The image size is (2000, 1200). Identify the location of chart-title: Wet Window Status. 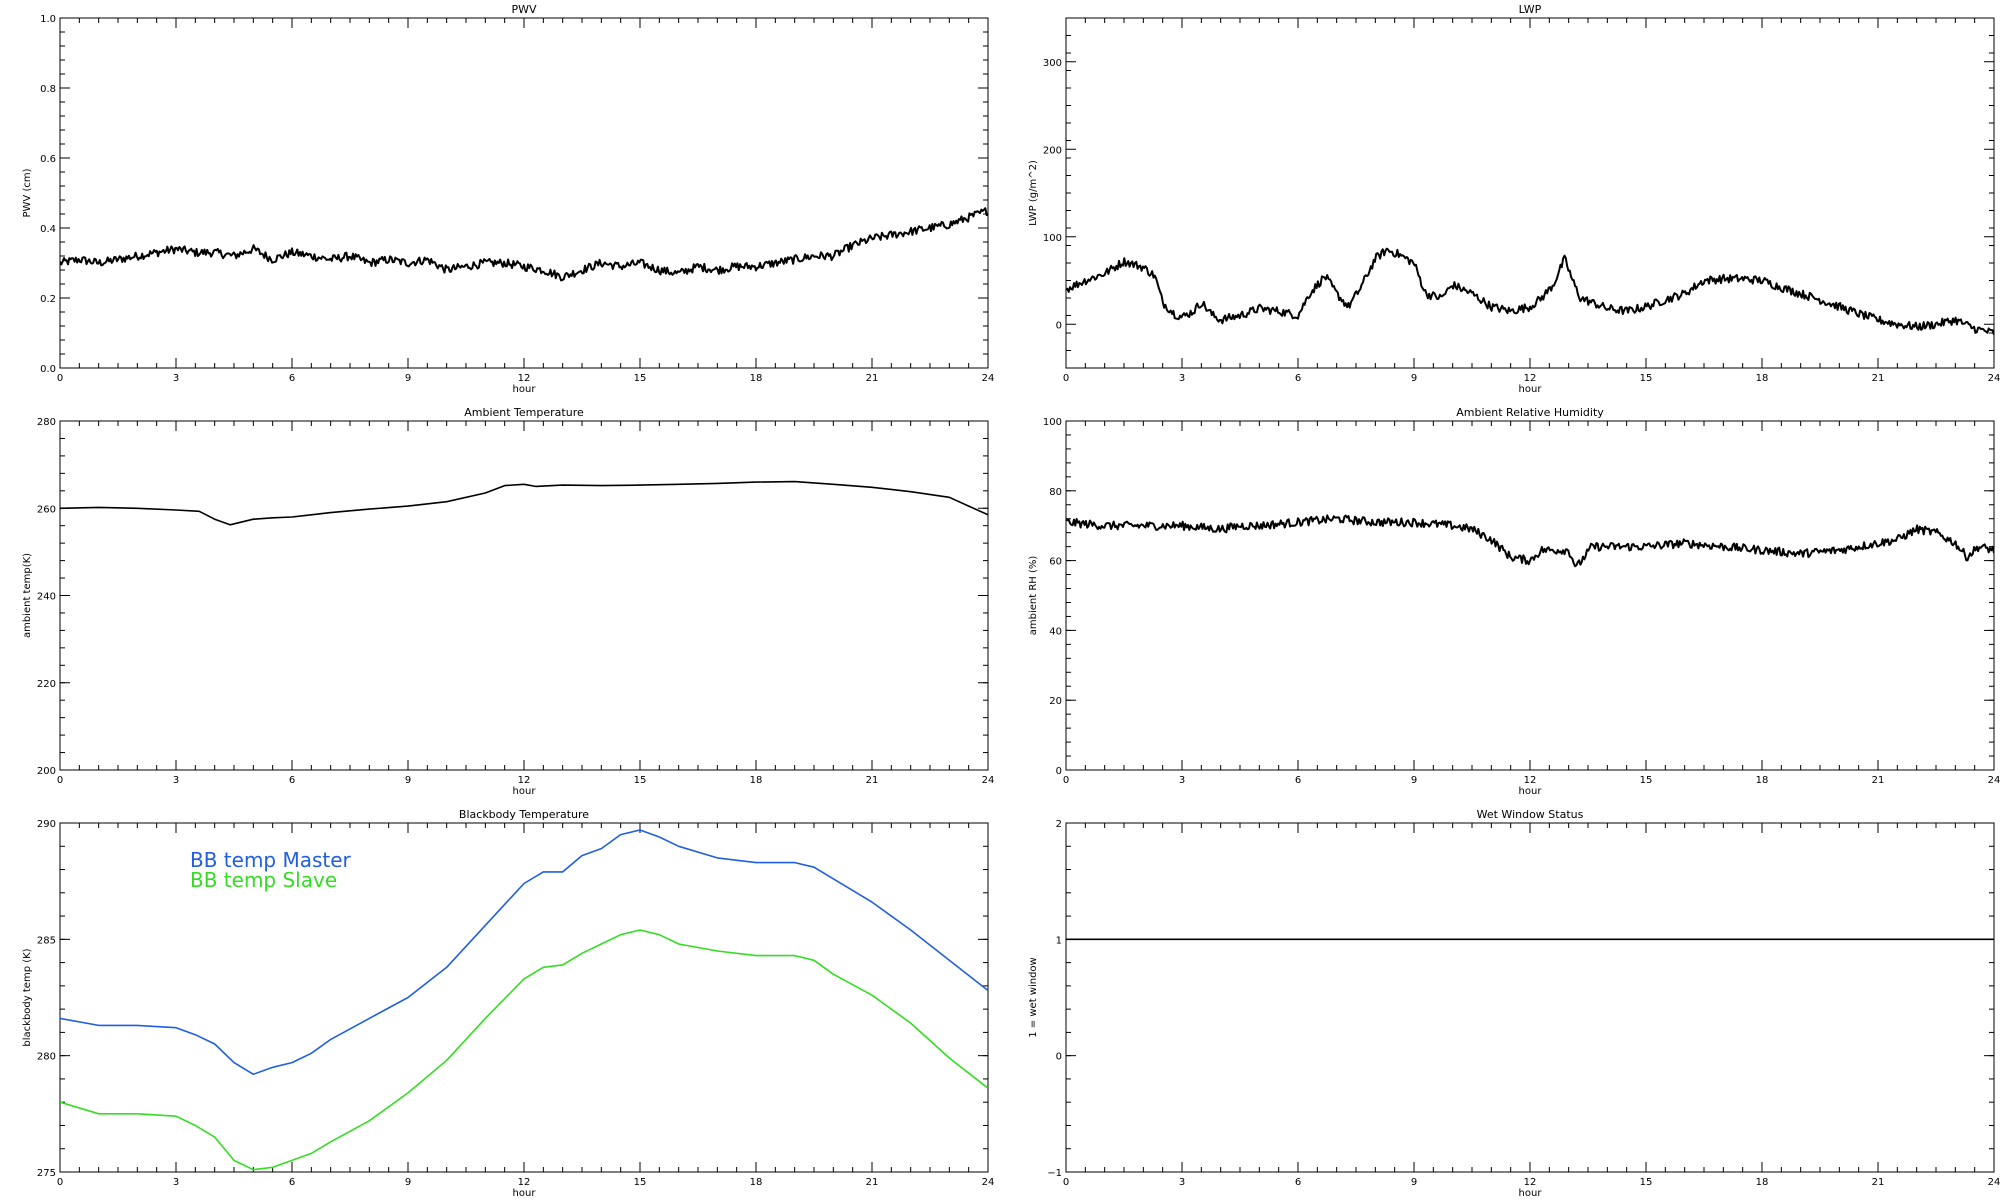
(1530, 814).